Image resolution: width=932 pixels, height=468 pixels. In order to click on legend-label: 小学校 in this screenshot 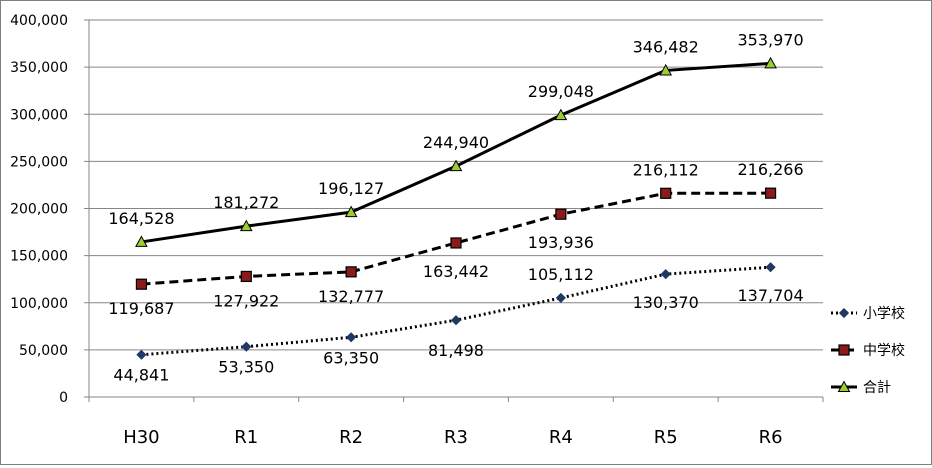, I will do `click(884, 313)`.